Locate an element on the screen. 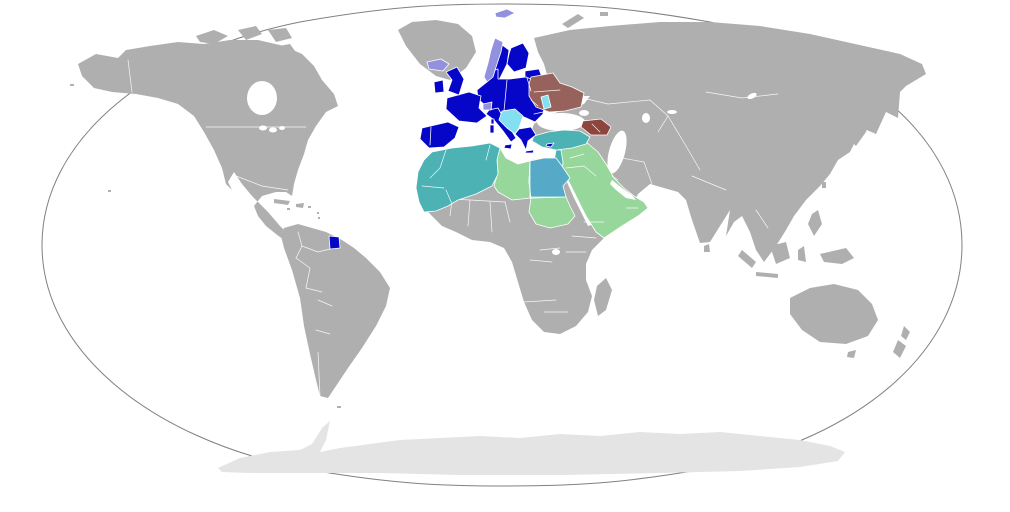  jamaica is located at coordinates (288, 209).